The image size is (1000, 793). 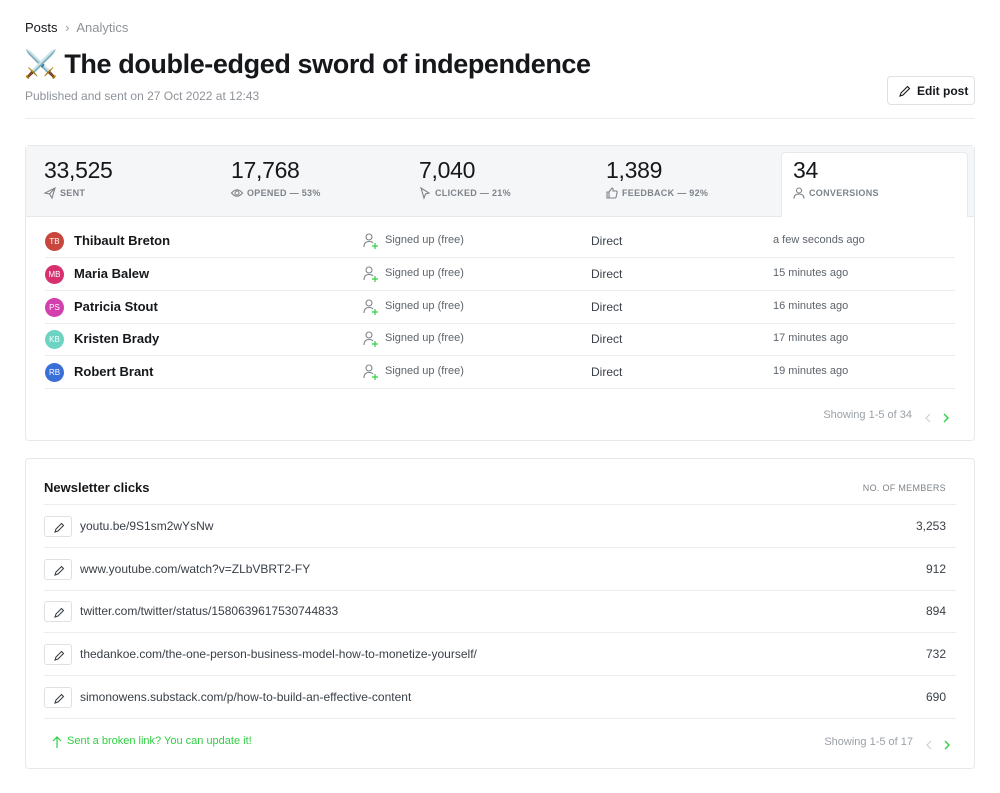 I want to click on stat-value: 33,525, so click(x=78, y=170).